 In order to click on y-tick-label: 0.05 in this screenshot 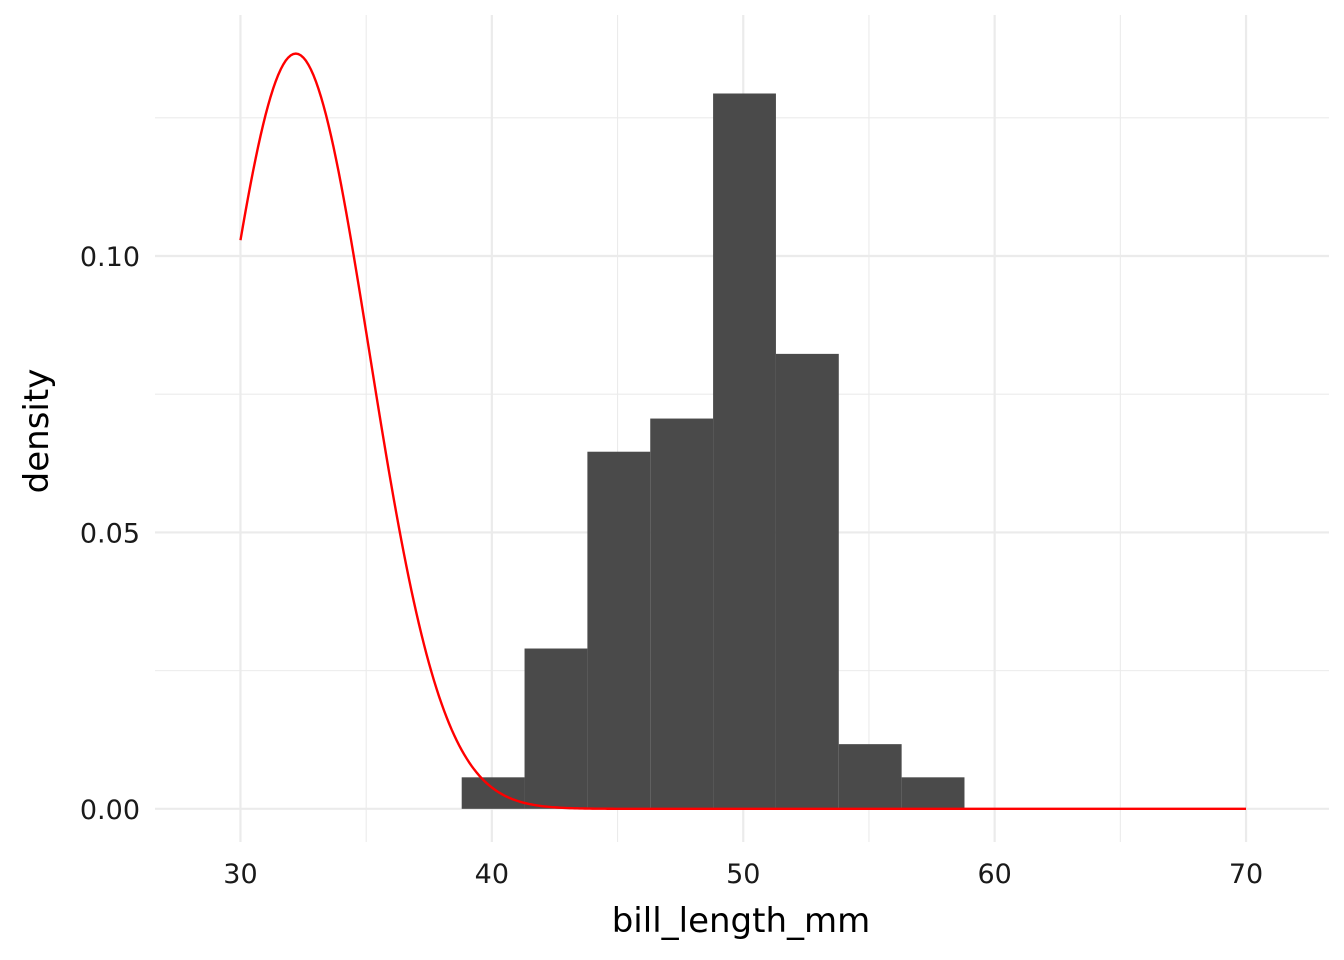, I will do `click(110, 533)`.